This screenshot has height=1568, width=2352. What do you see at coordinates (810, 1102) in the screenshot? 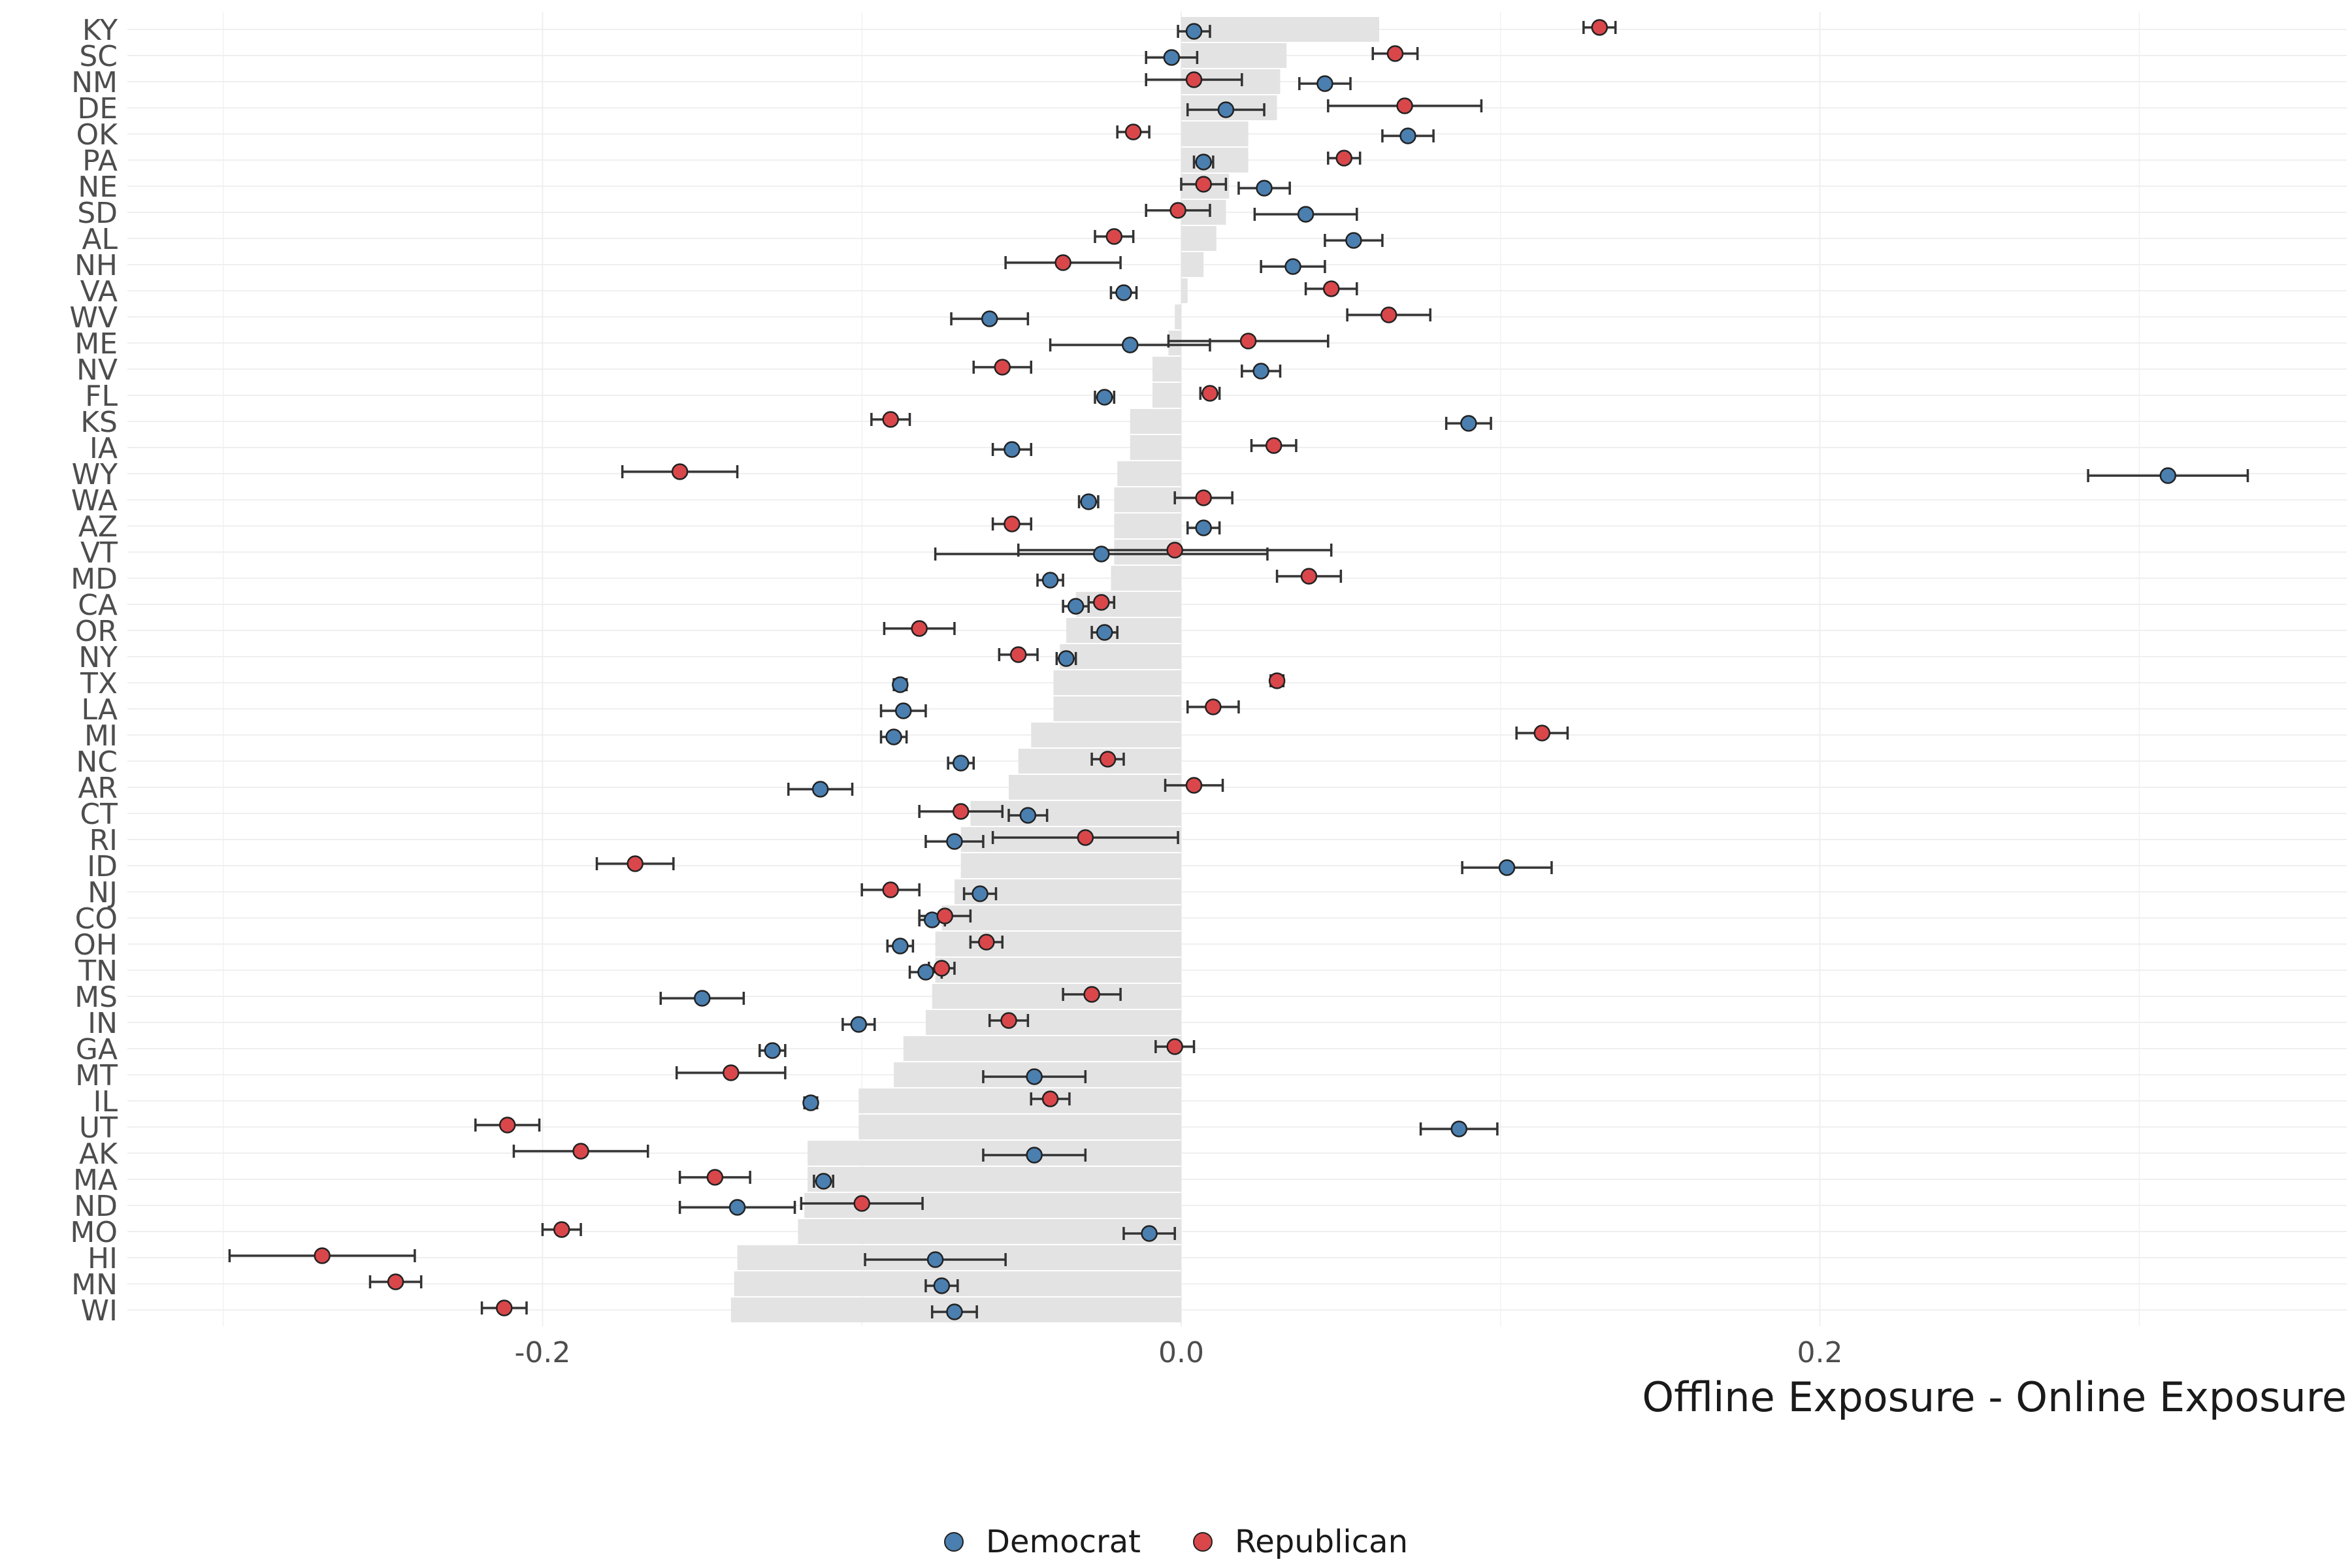
I see `point-democrat-il` at bounding box center [810, 1102].